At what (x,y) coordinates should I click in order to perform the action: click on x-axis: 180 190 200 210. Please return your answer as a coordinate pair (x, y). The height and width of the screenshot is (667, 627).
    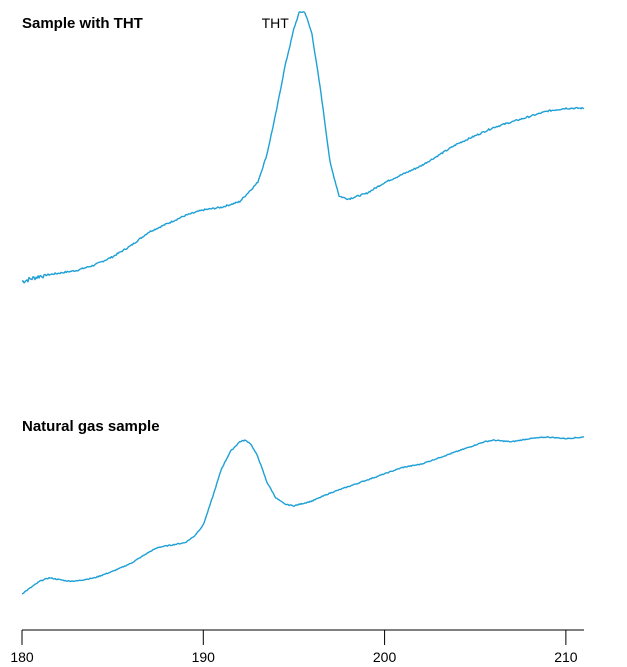
    Looking at the image, I should click on (297, 647).